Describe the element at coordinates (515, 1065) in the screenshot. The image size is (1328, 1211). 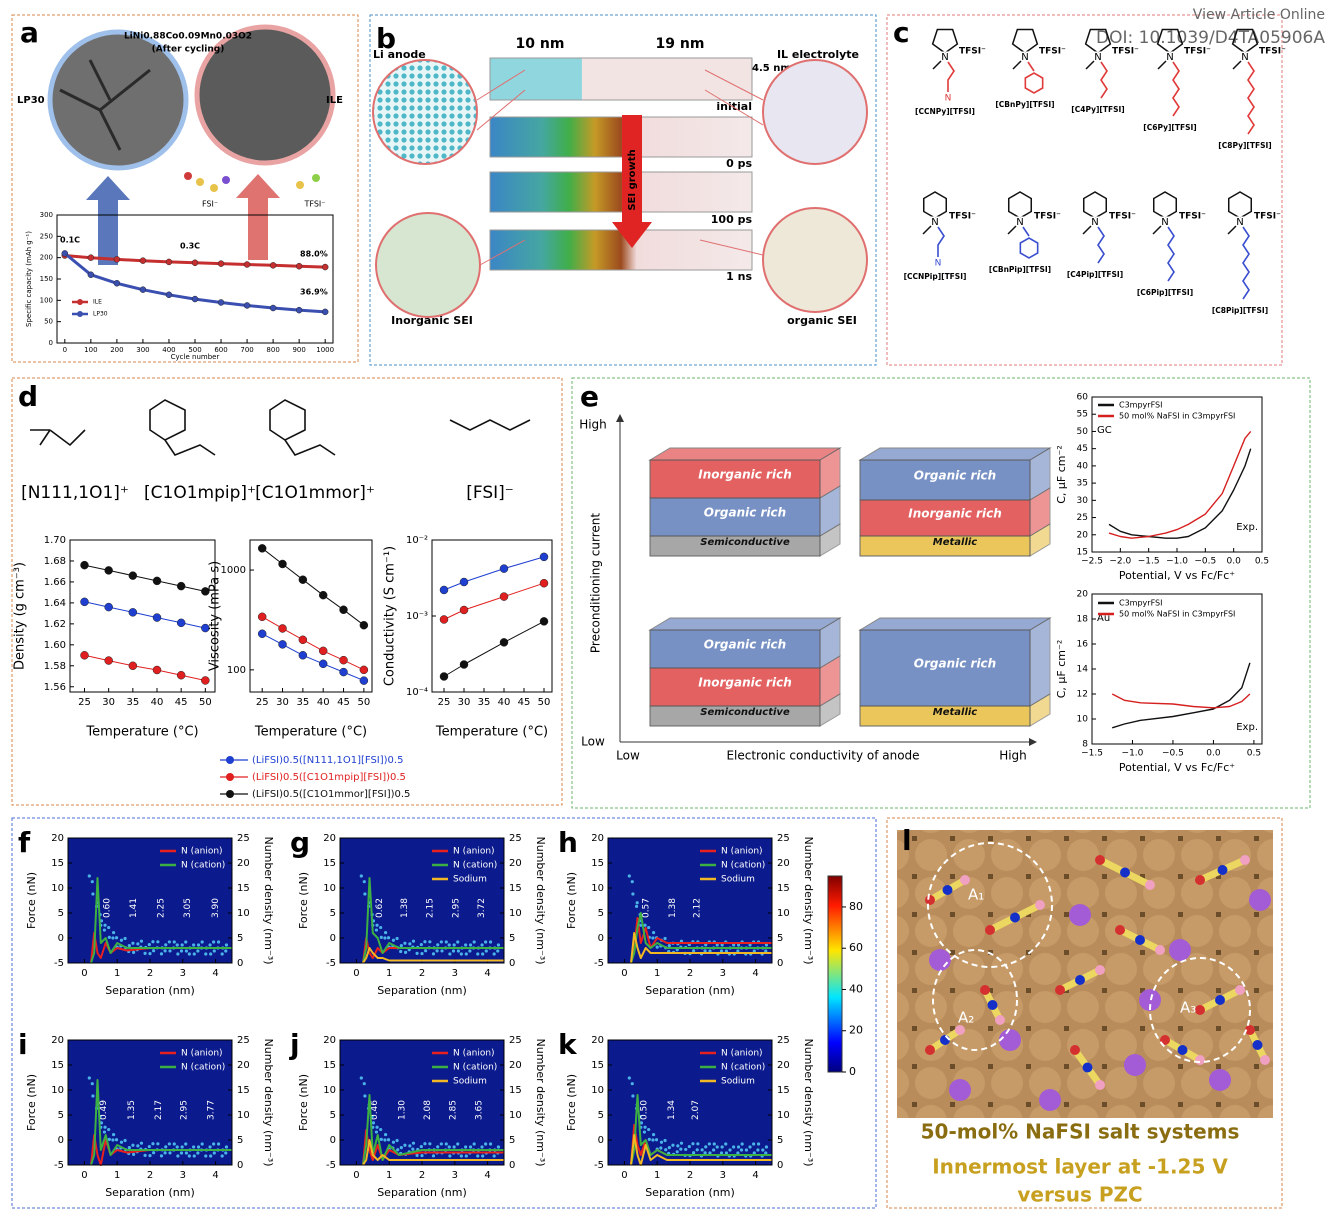
I see `y2-tick-label: 20` at that location.